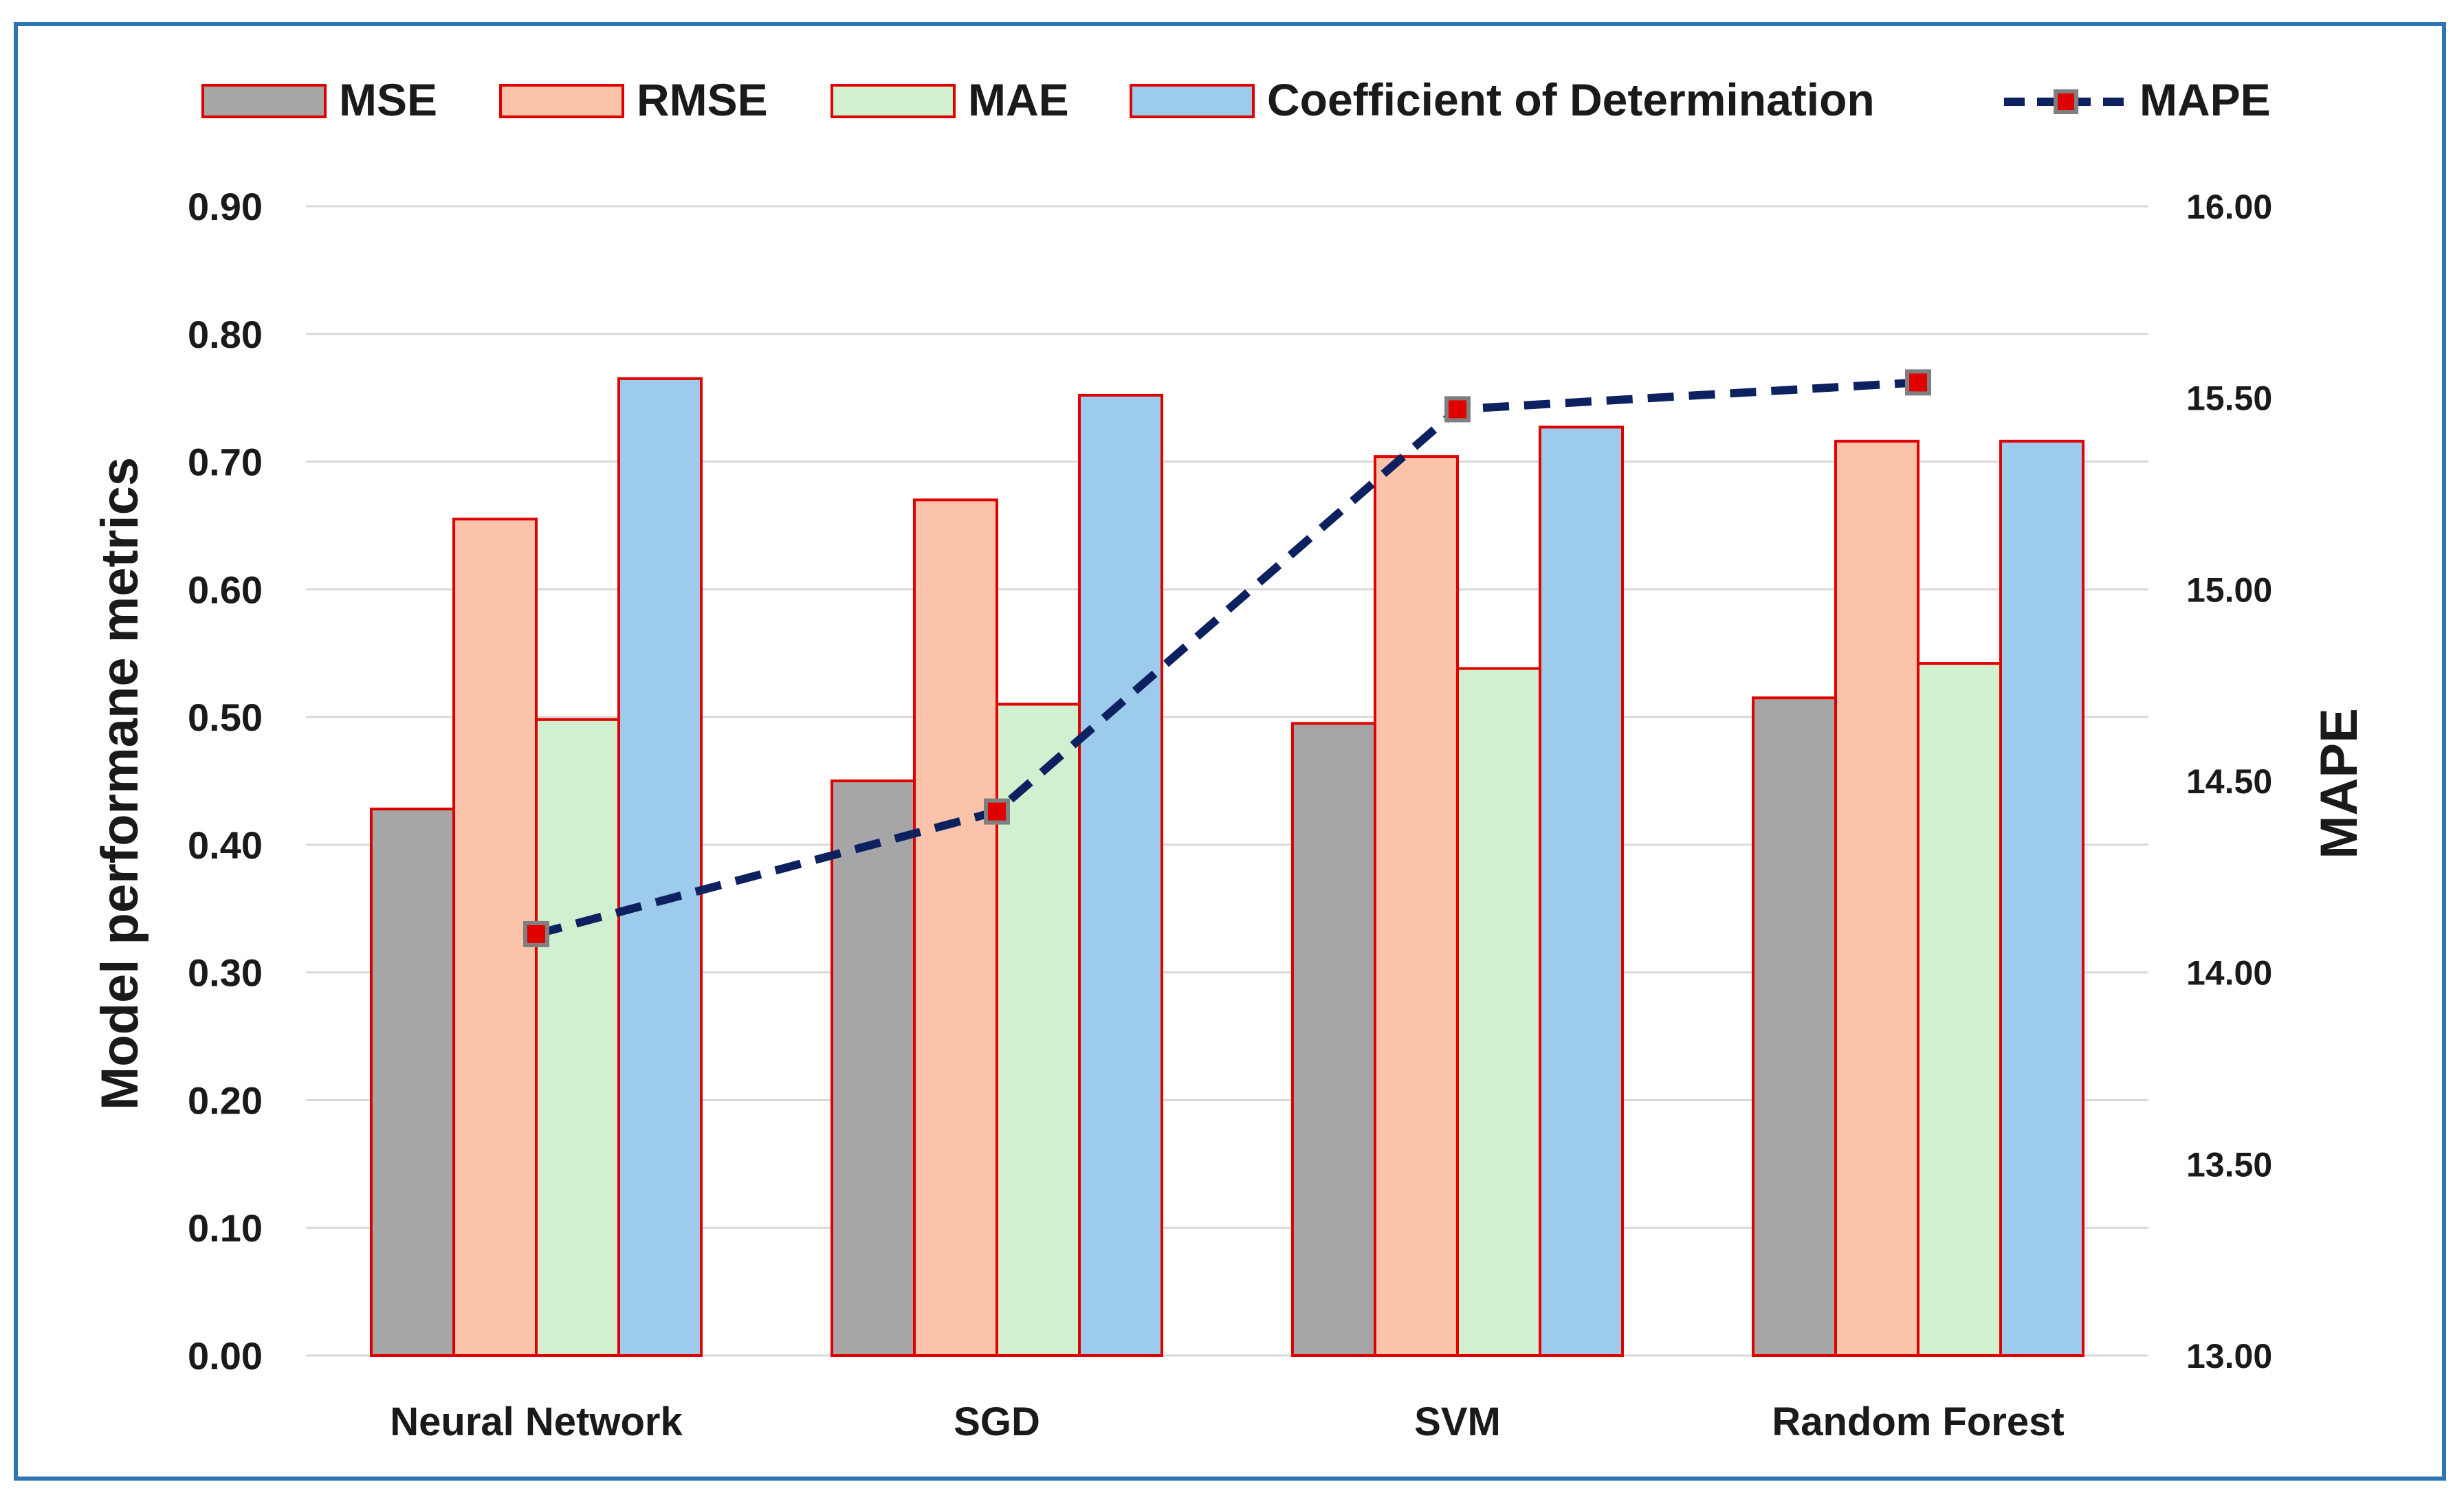 Image resolution: width=2464 pixels, height=1504 pixels. What do you see at coordinates (225, 1100) in the screenshot?
I see `y-tick-label: 0.20` at bounding box center [225, 1100].